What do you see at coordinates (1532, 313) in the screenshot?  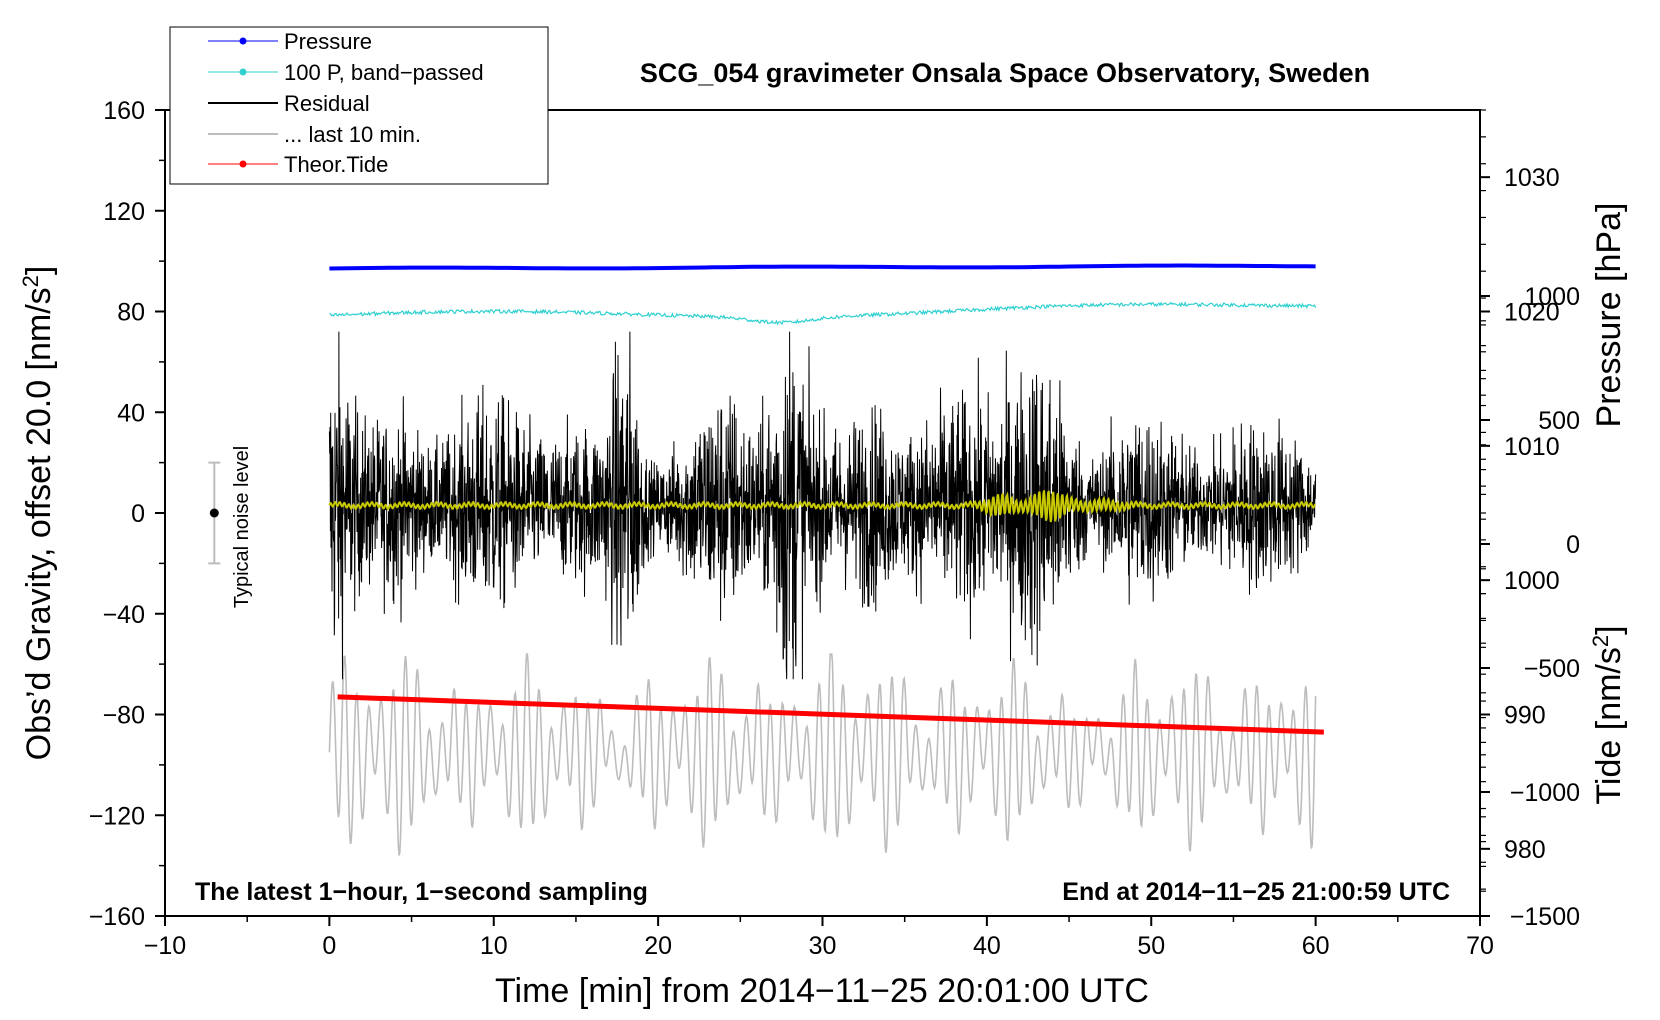 I see `pressure-tick-label: 1020` at bounding box center [1532, 313].